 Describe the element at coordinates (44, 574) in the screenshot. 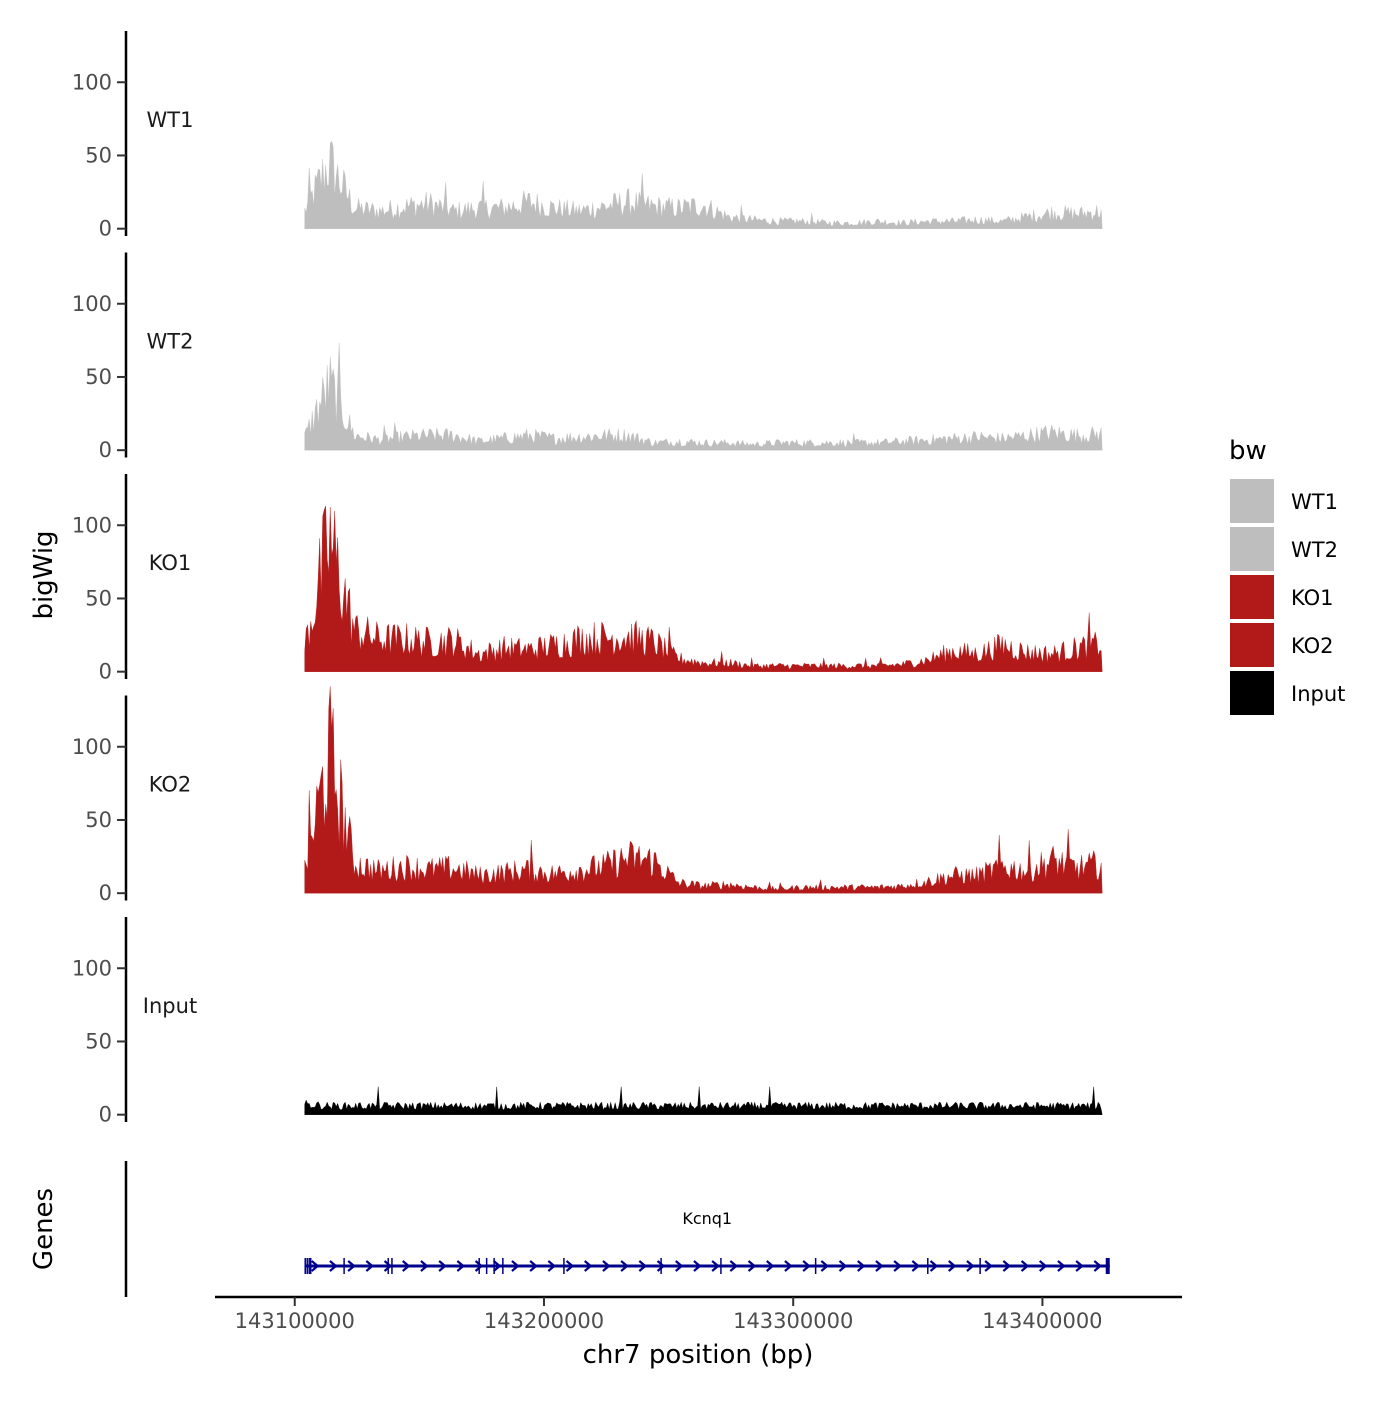

I see `y-axis-title: bigWig` at that location.